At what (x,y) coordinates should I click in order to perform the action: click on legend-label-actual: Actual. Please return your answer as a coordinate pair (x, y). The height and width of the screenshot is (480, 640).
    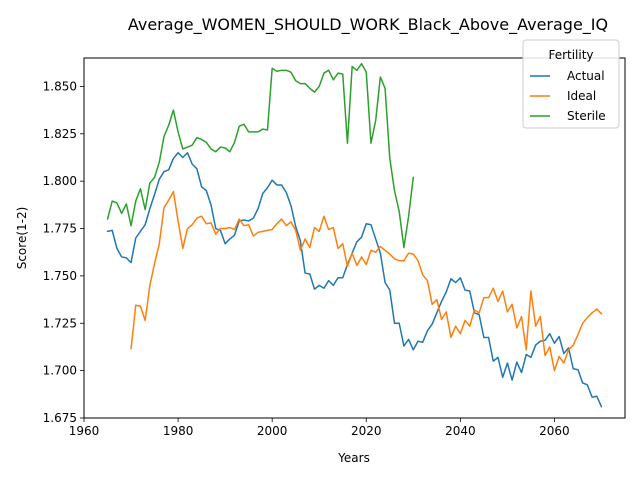
    Looking at the image, I should click on (586, 76).